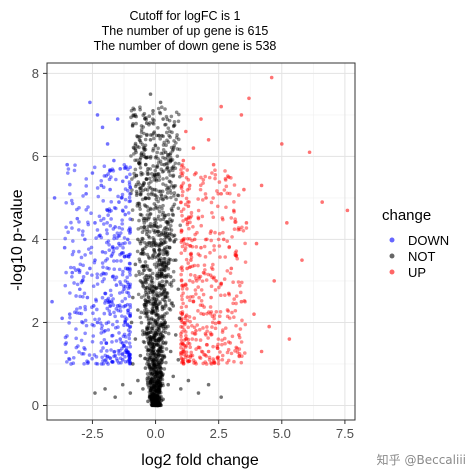  Describe the element at coordinates (175, 260) in the screenshot. I see `point-not` at that location.